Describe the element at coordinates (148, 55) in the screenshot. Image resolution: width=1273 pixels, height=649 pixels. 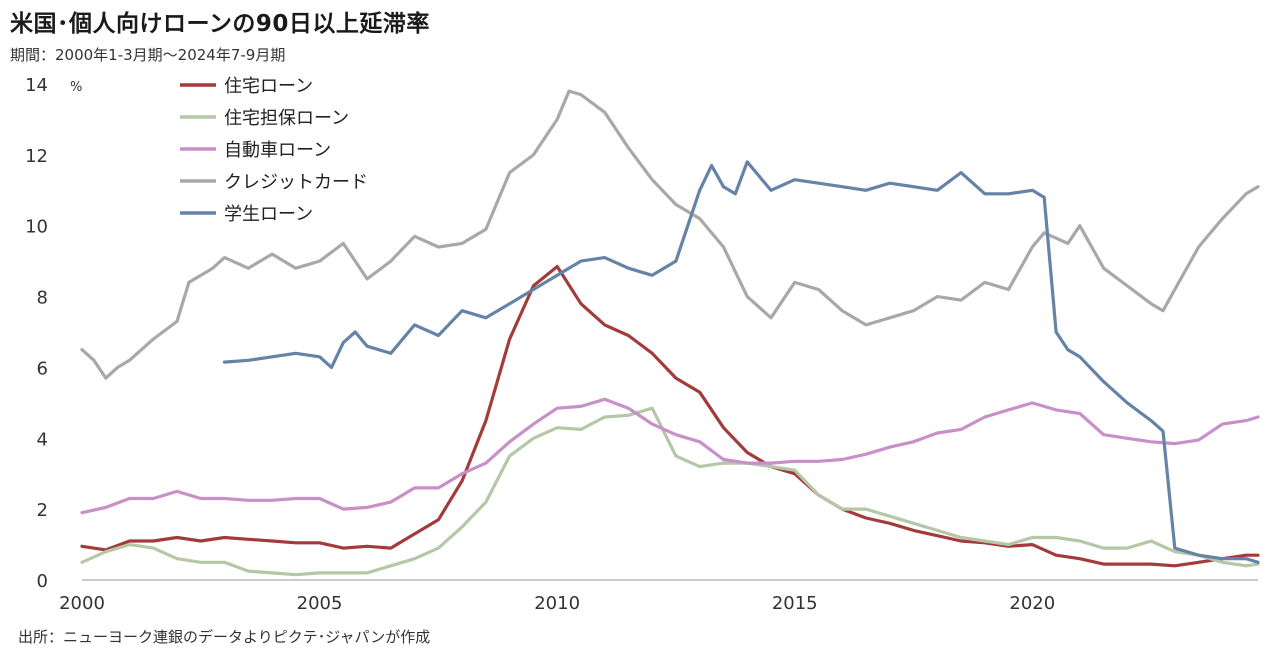
I see `chart-subtitle: 期間：2000年1-3月期～2024年7-9月期` at that location.